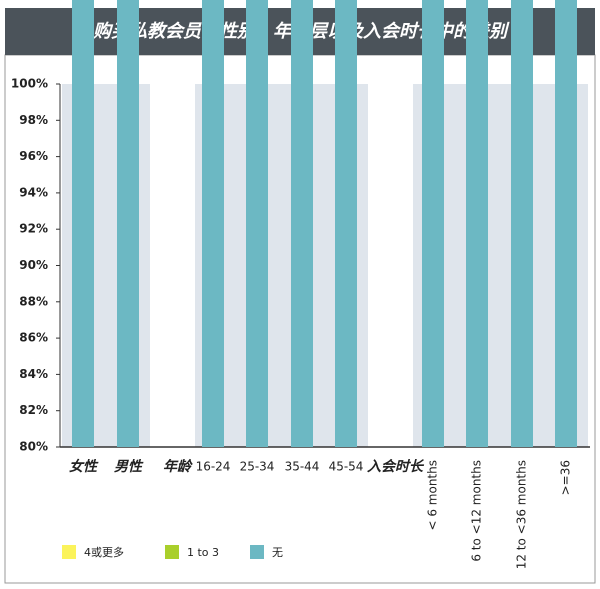 This screenshot has width=600, height=589. I want to click on y-tick-label: 94%, so click(33, 192).